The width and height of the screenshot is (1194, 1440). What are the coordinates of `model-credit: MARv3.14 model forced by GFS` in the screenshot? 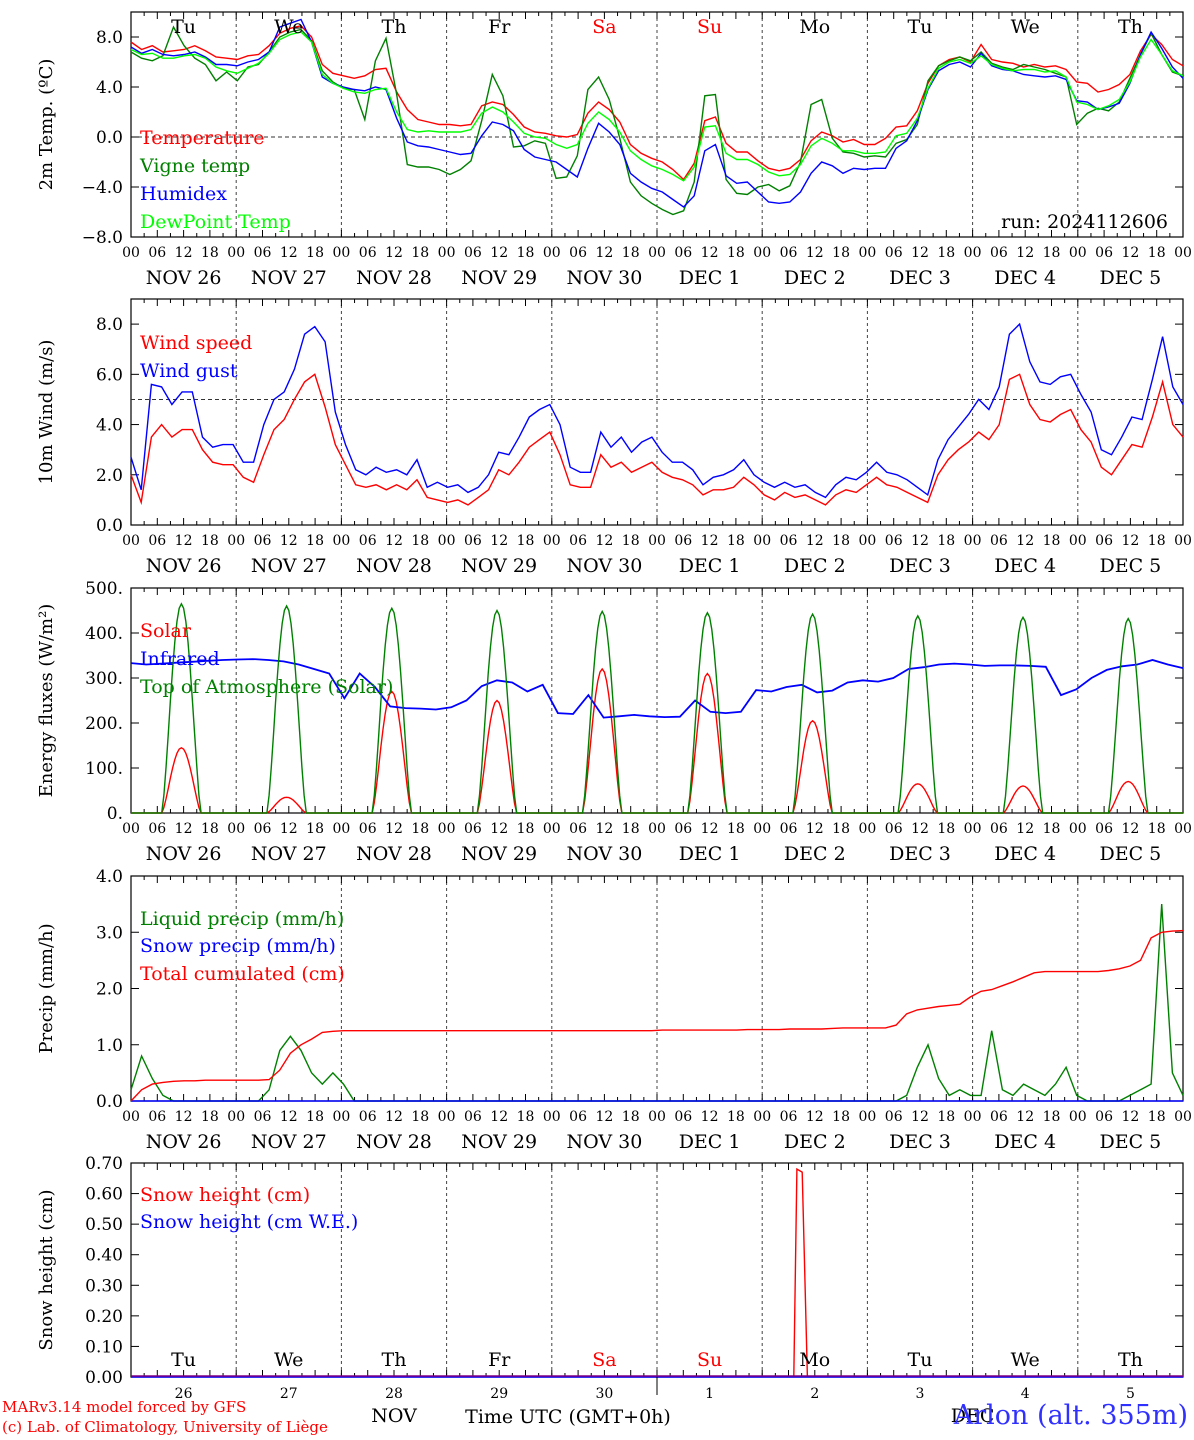 It's located at (124, 1407).